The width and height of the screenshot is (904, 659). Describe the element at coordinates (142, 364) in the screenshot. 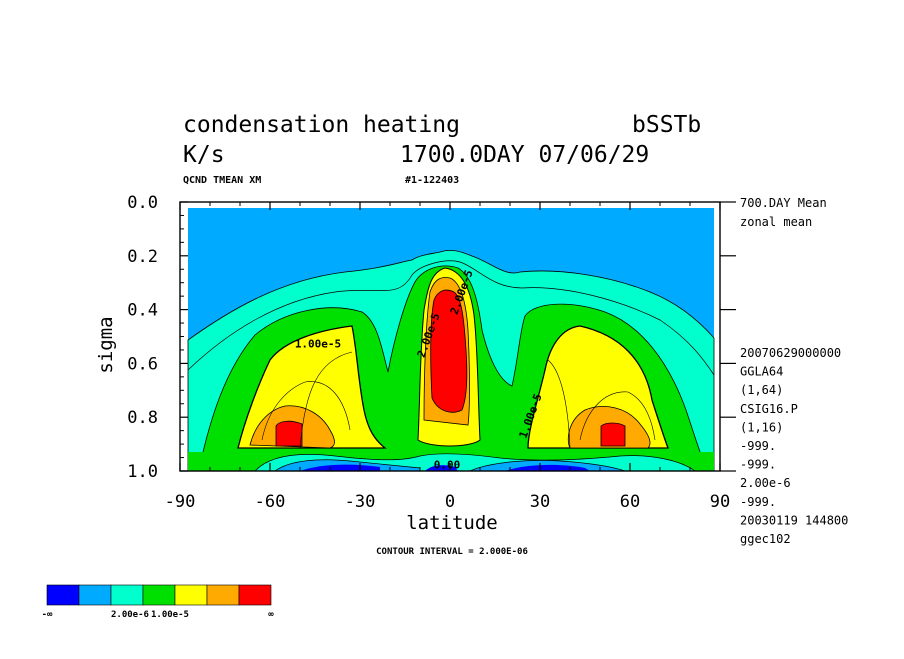

I see `y-tick-label: 0.6` at that location.